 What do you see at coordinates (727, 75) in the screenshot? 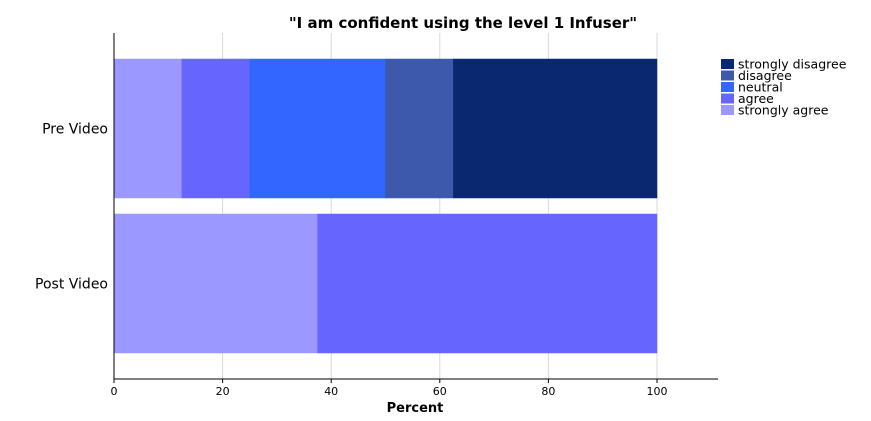
I see `legend-swatch-disagree` at bounding box center [727, 75].